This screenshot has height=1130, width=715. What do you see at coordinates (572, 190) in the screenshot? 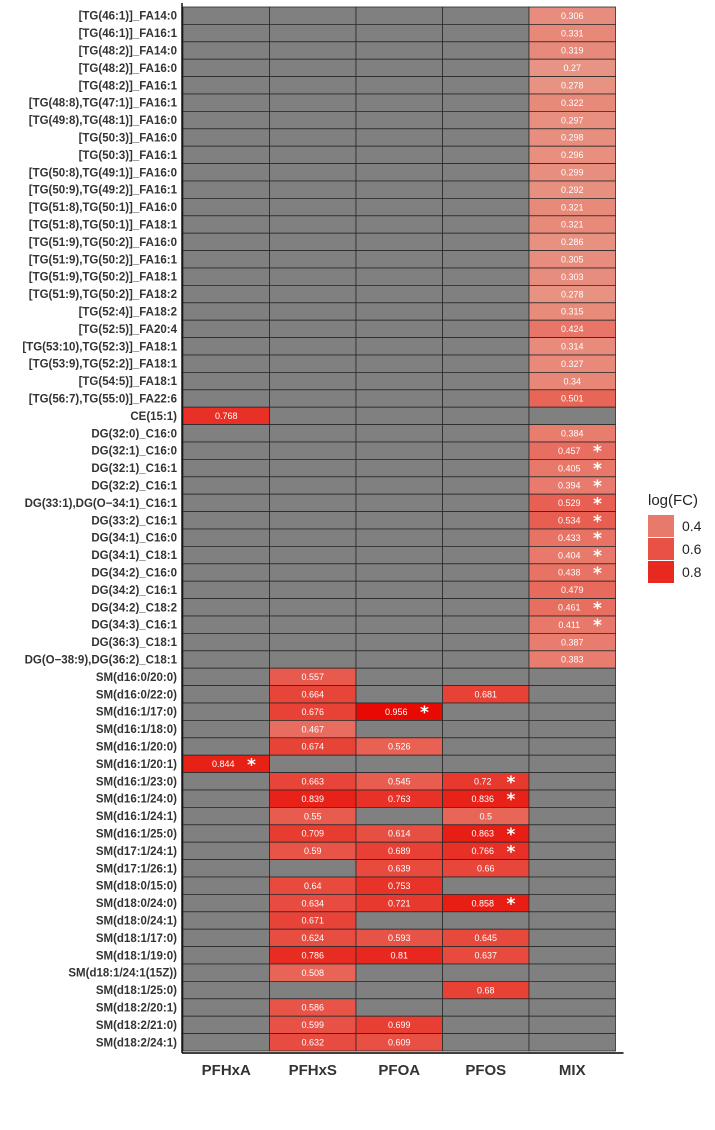
I see `cell-value-label: 0.292` at bounding box center [572, 190].